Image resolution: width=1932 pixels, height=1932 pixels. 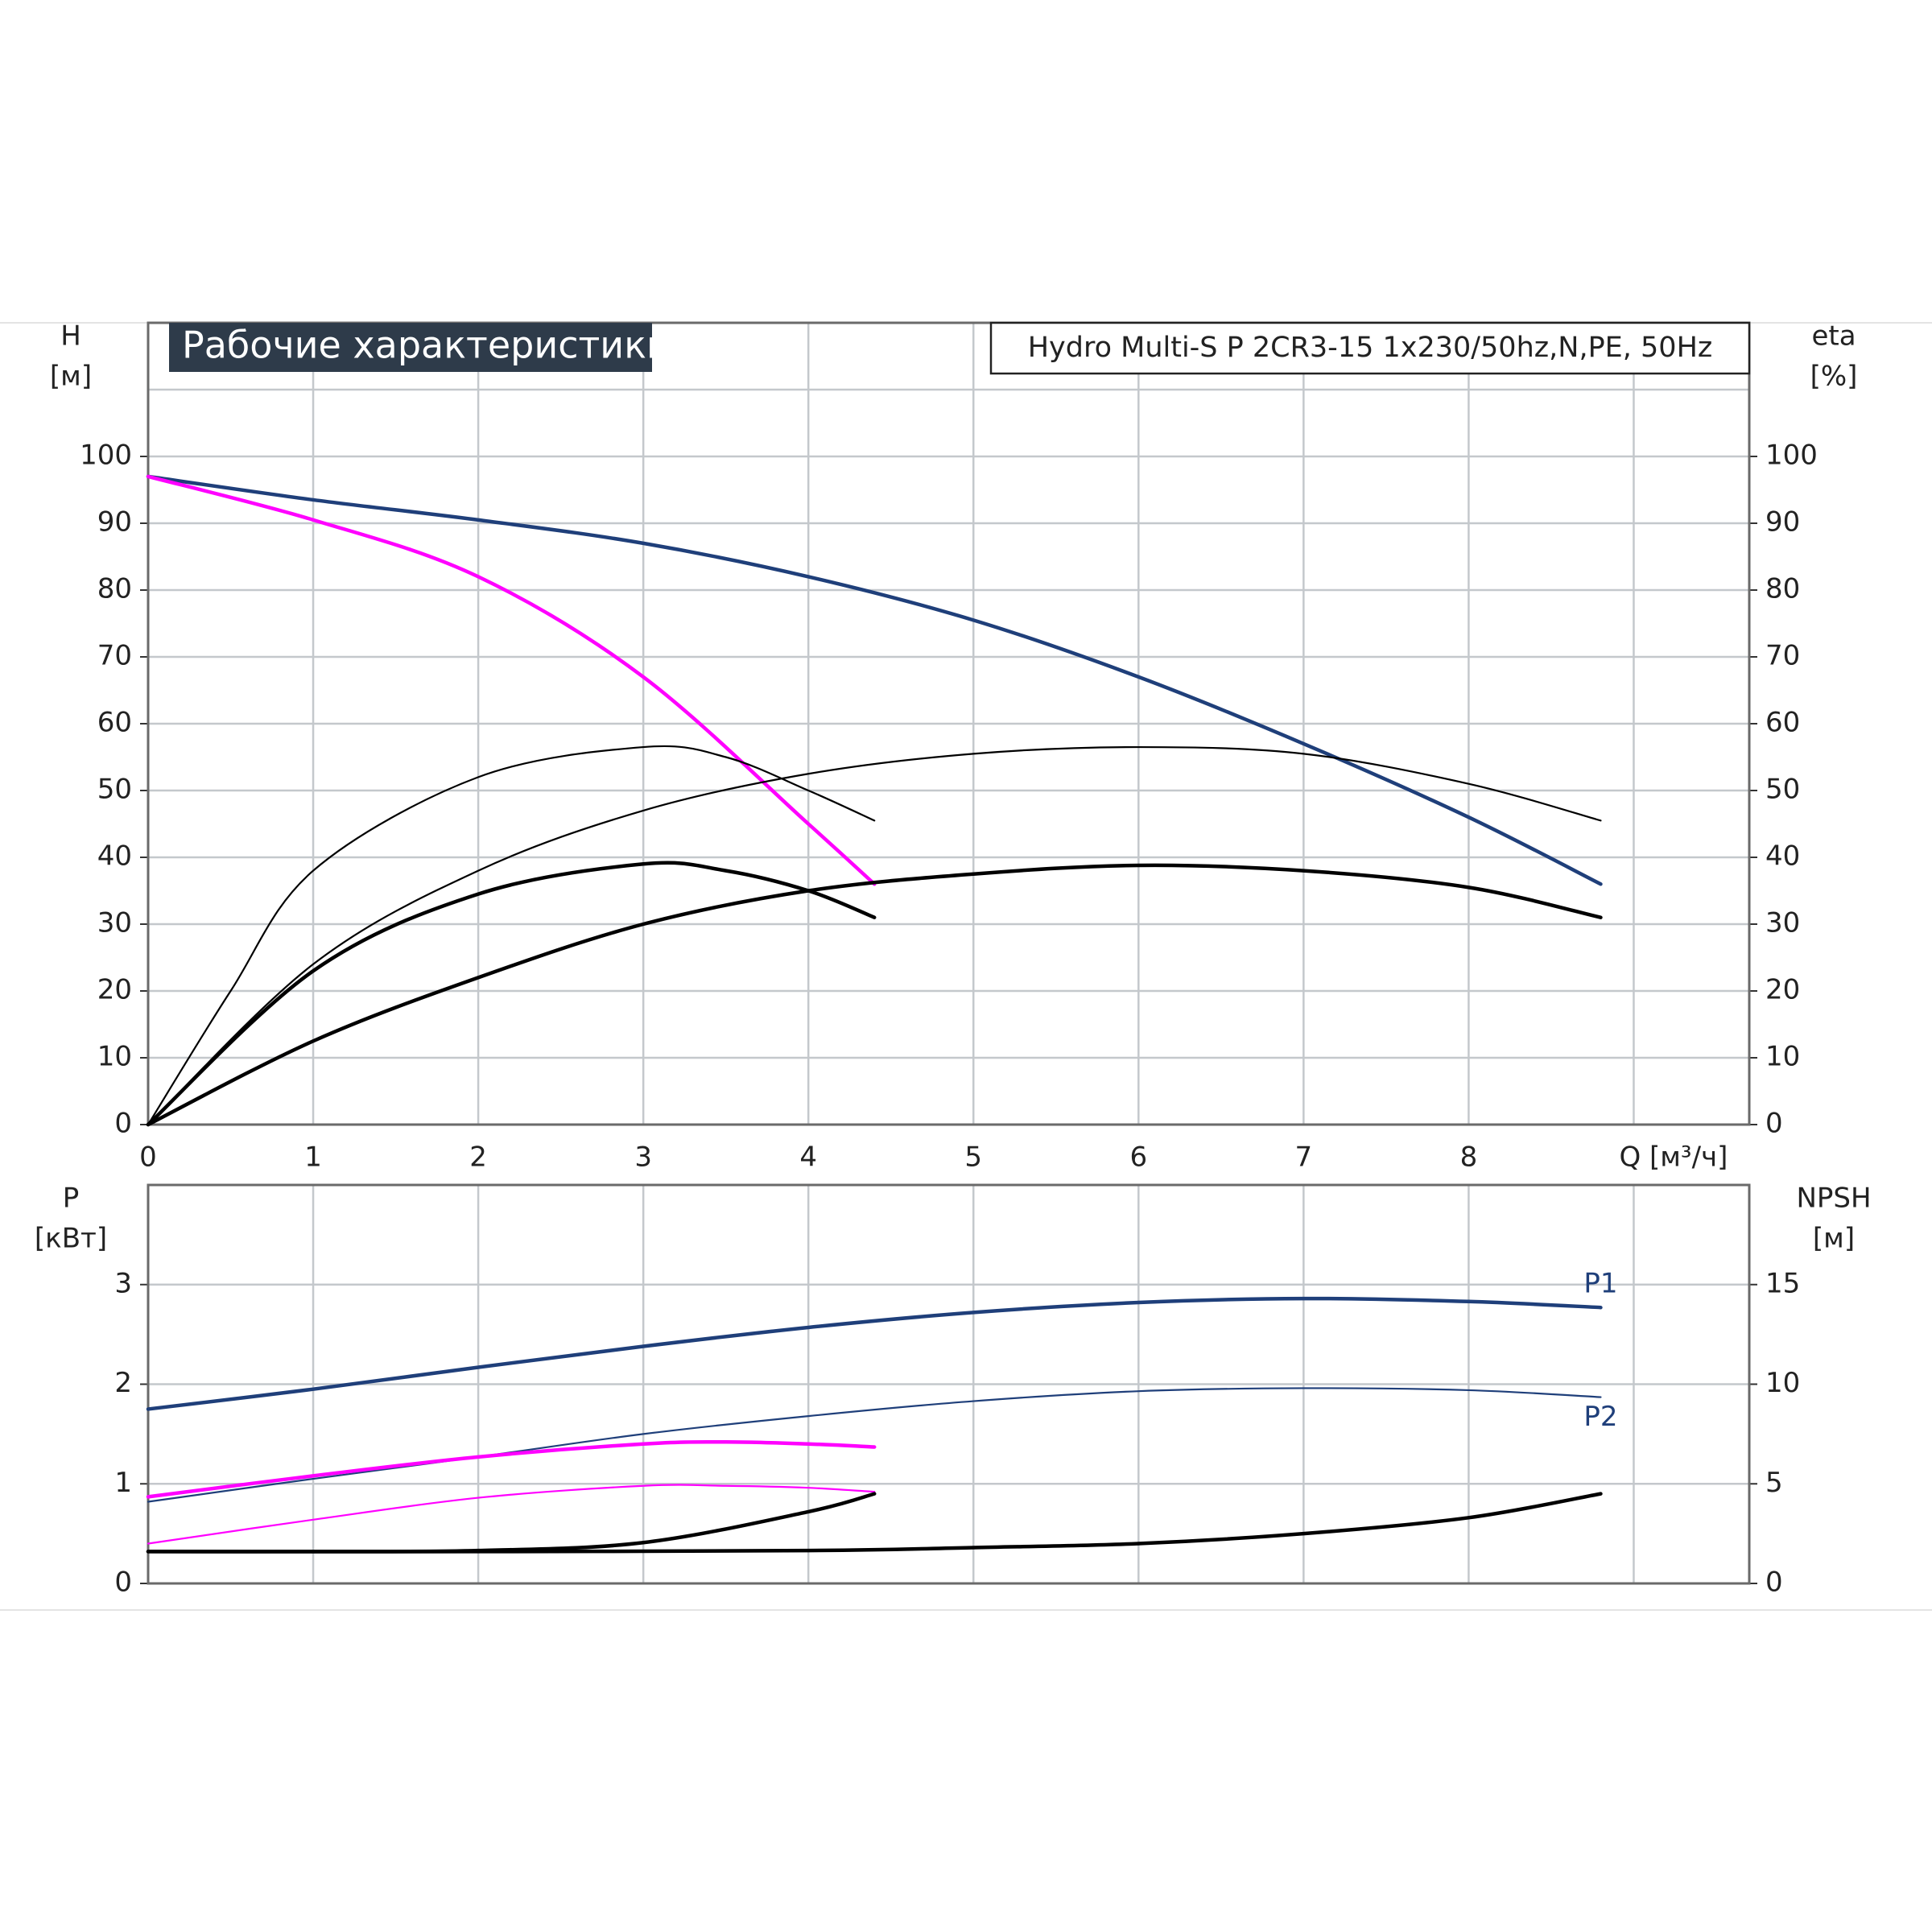 What do you see at coordinates (114, 790) in the screenshot?
I see `y-tick-label: 50` at bounding box center [114, 790].